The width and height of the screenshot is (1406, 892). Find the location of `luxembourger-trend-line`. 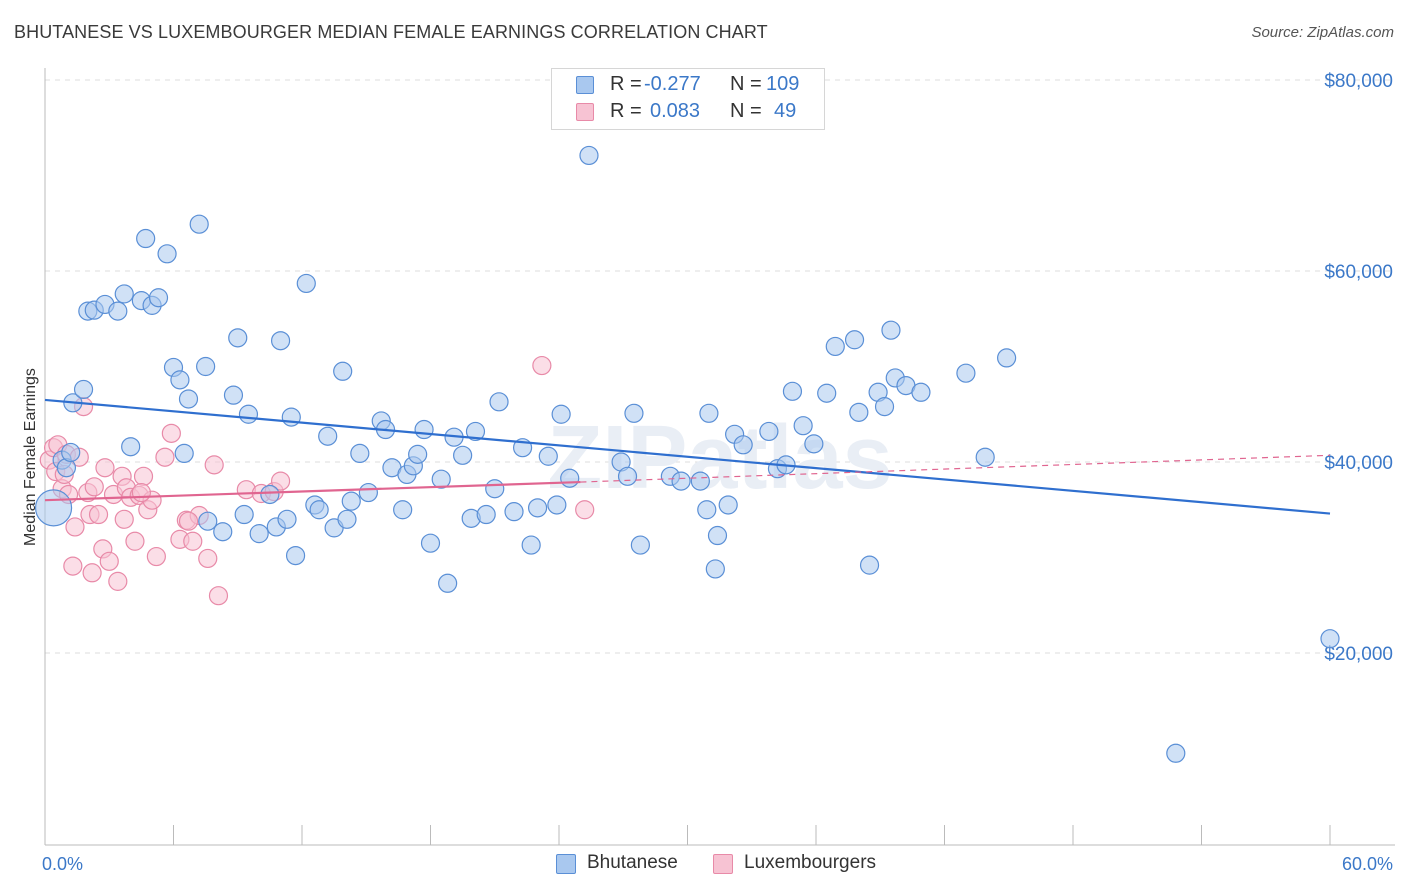

luxembourger-trend-line is located at coordinates (312, 491).